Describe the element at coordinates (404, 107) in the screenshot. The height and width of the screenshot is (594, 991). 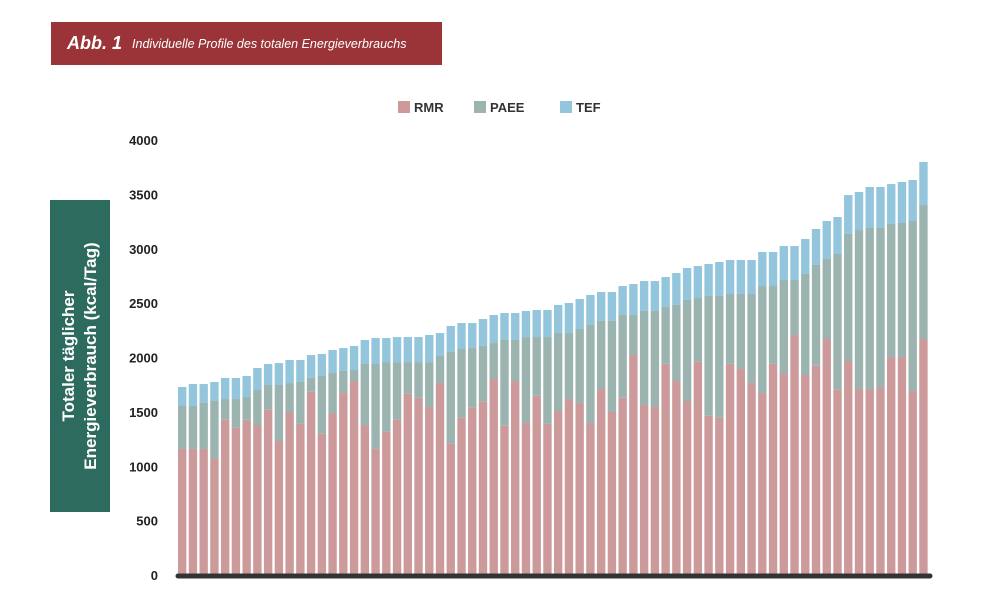
I see `legend-swatch-rmr` at that location.